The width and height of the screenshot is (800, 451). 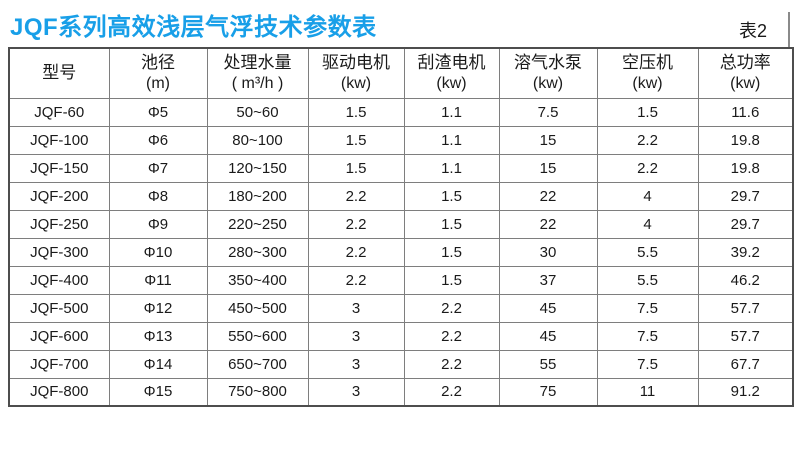 What do you see at coordinates (257, 112) in the screenshot?
I see `cell-value: 50~60` at bounding box center [257, 112].